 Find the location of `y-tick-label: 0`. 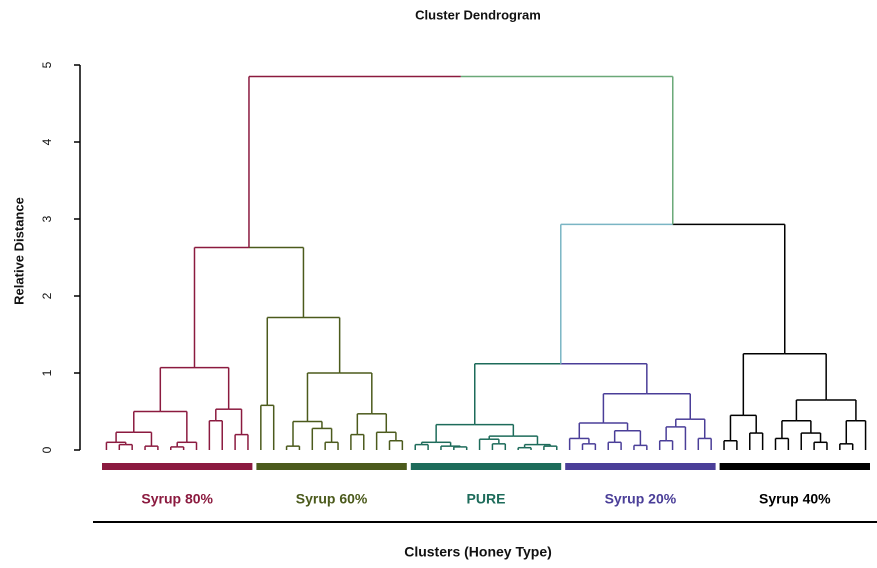

y-tick-label: 0 is located at coordinates (47, 449).